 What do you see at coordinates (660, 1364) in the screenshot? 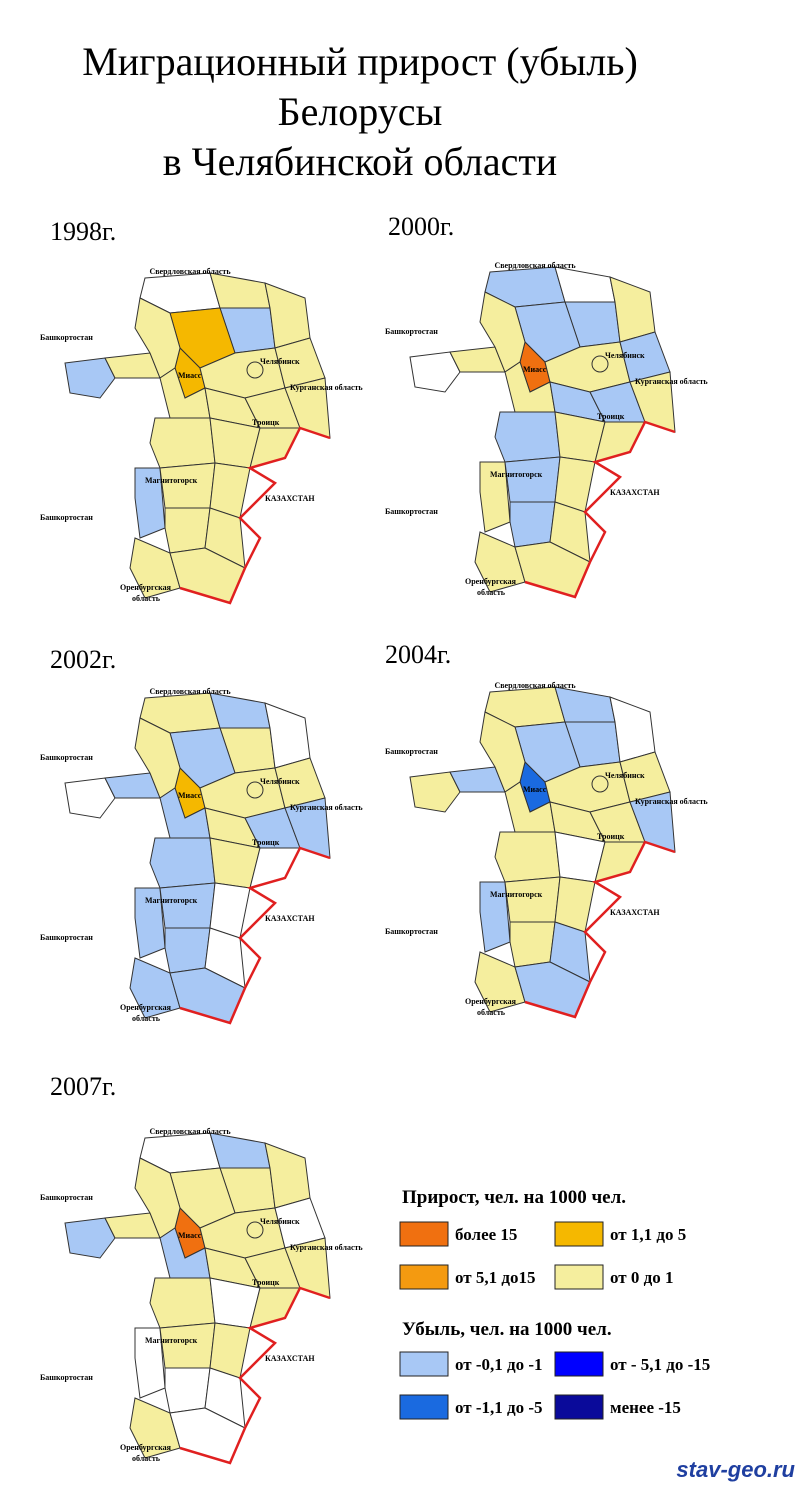
I see `legend-label: от - 5,1 до -15` at bounding box center [660, 1364].